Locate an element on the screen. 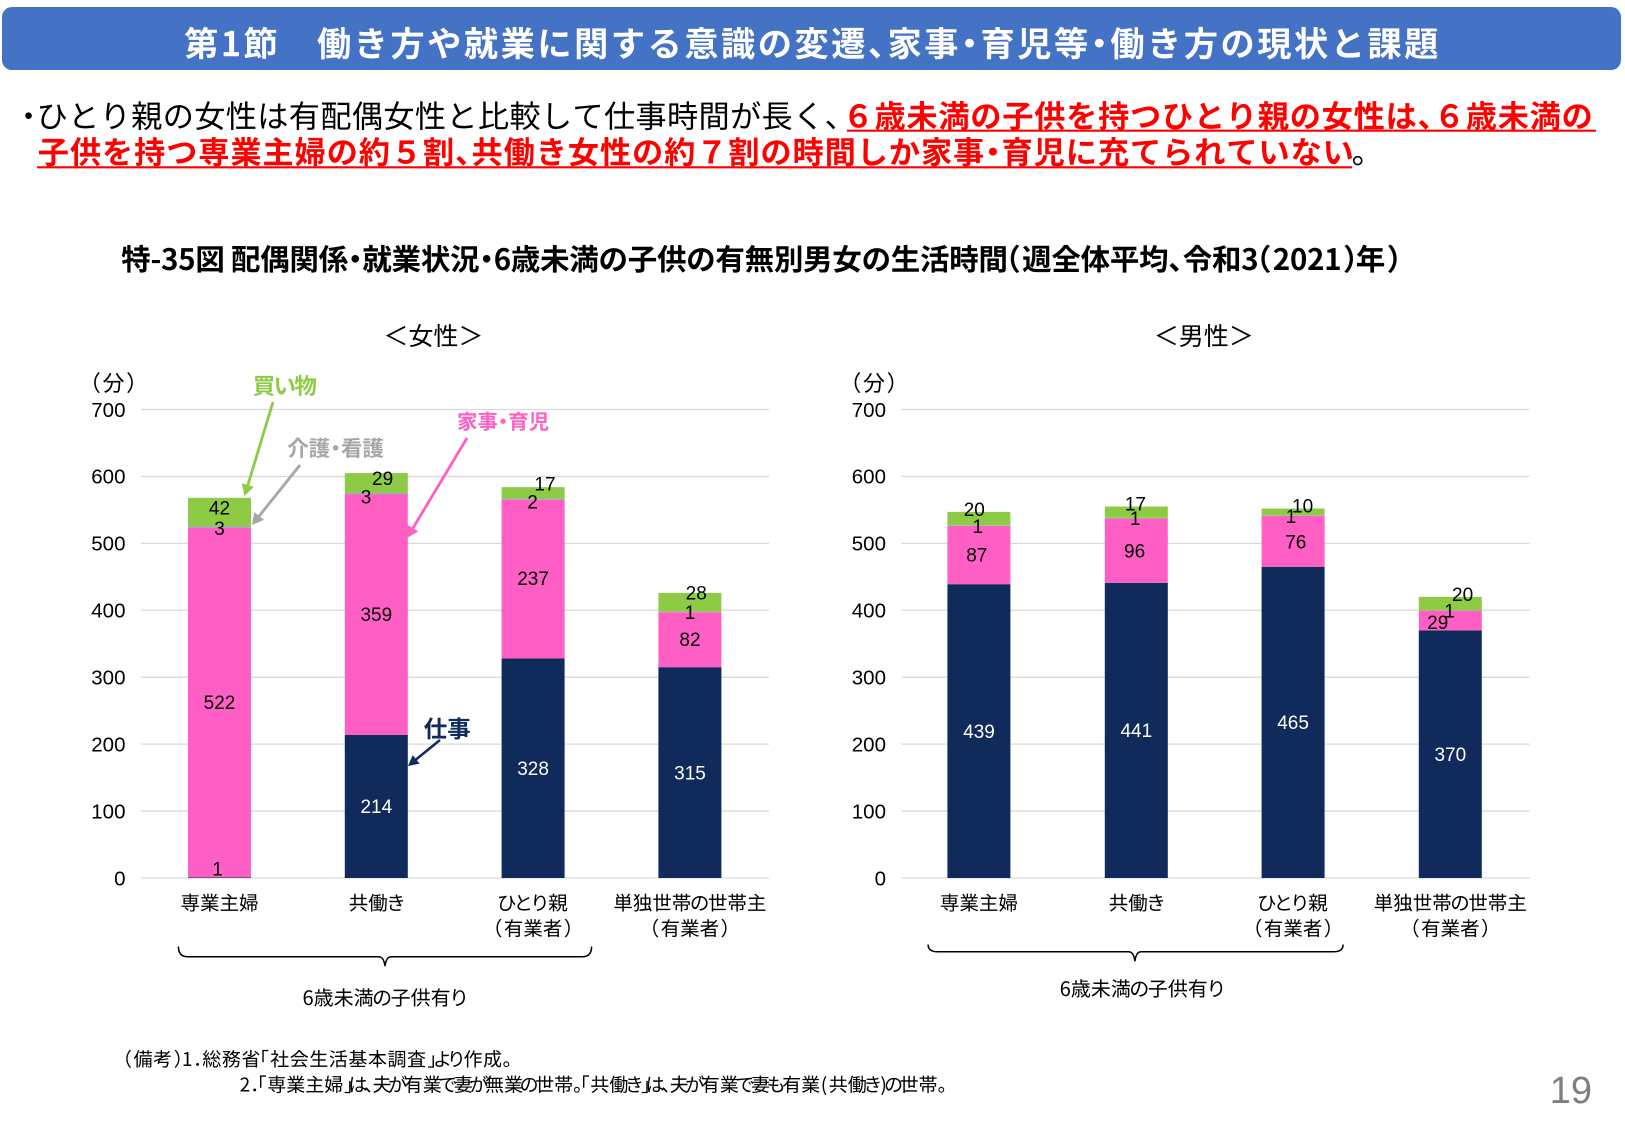 The image size is (1625, 1125). svg-text: 328 is located at coordinates (533, 769).